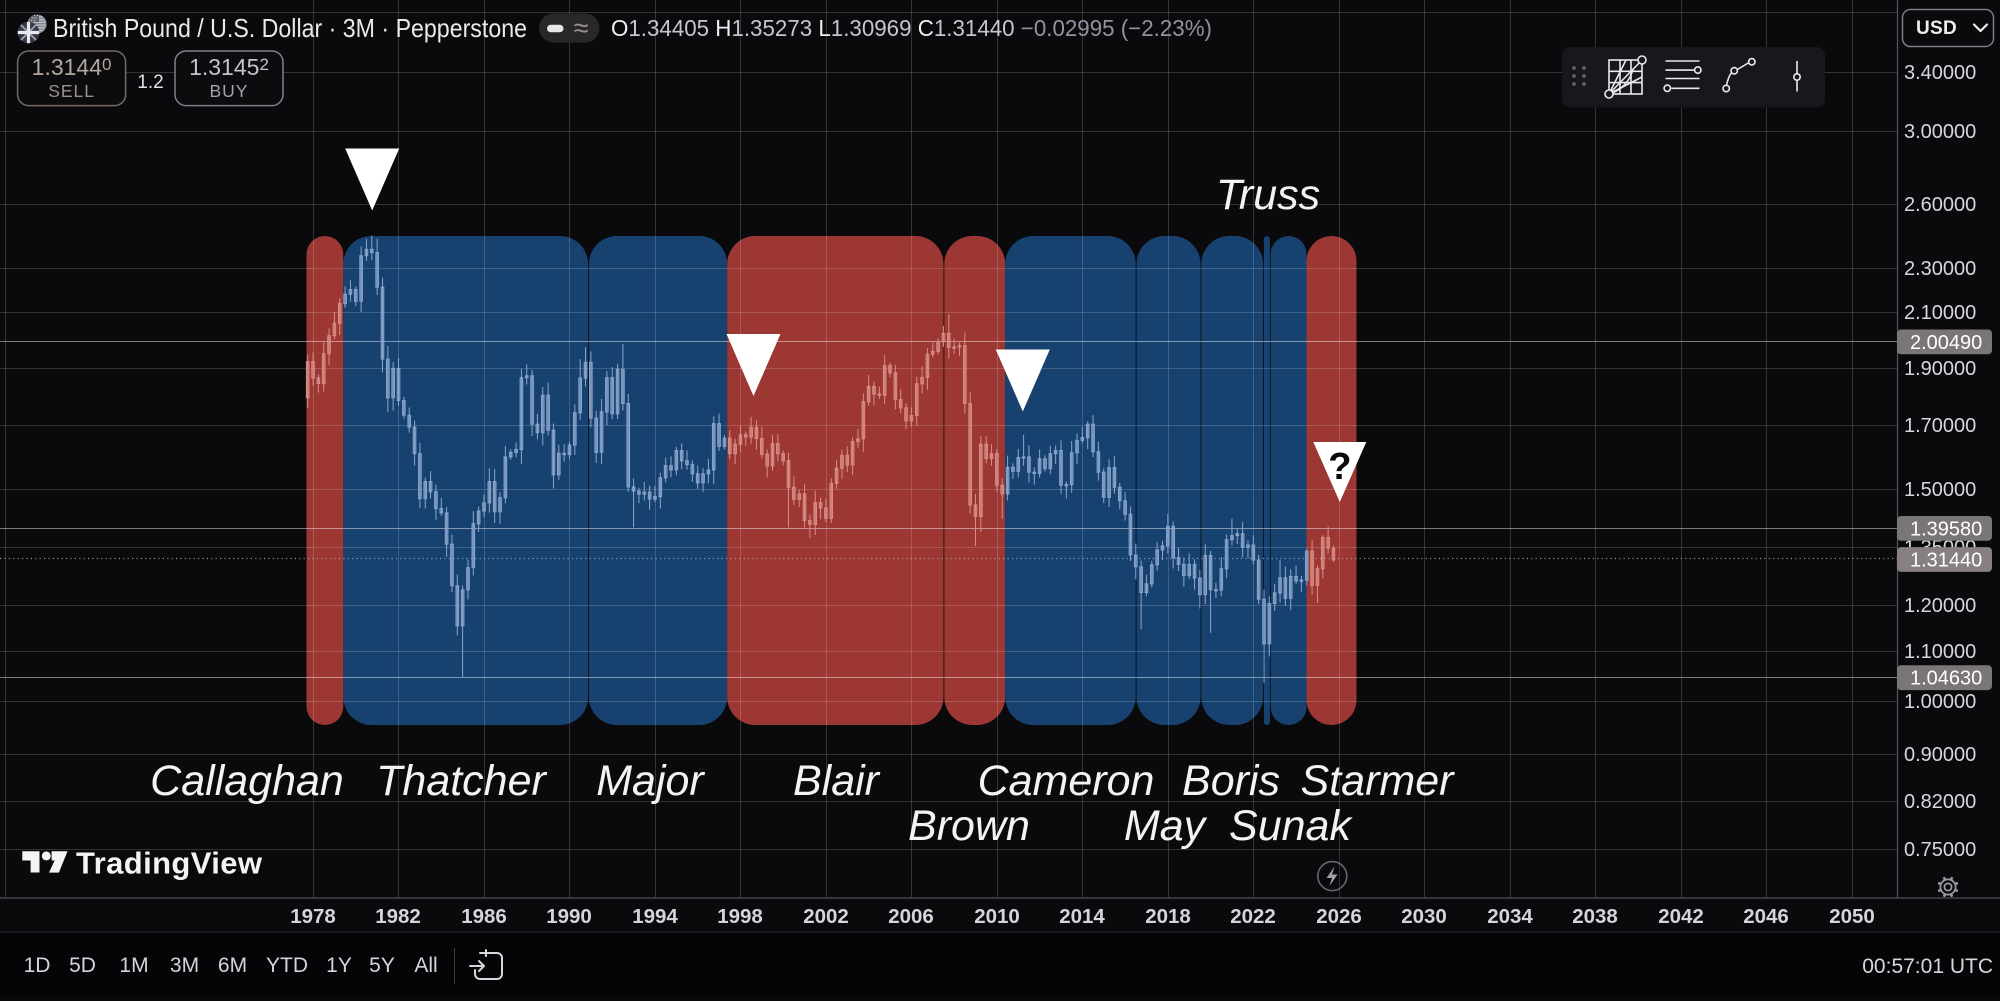 Image resolution: width=2000 pixels, height=1001 pixels. Describe the element at coordinates (1510, 916) in the screenshot. I see `svg-text: 2034` at that location.